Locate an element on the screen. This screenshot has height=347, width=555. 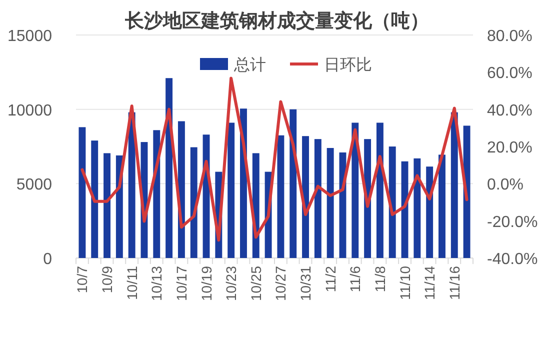
x-tick-label: 10/13 is located at coordinates (156, 284).